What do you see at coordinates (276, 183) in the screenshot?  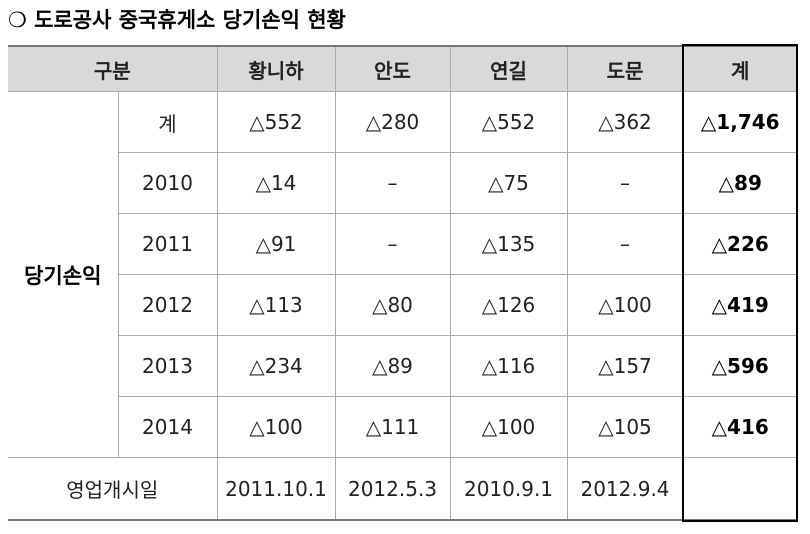 I see `cell: △14` at bounding box center [276, 183].